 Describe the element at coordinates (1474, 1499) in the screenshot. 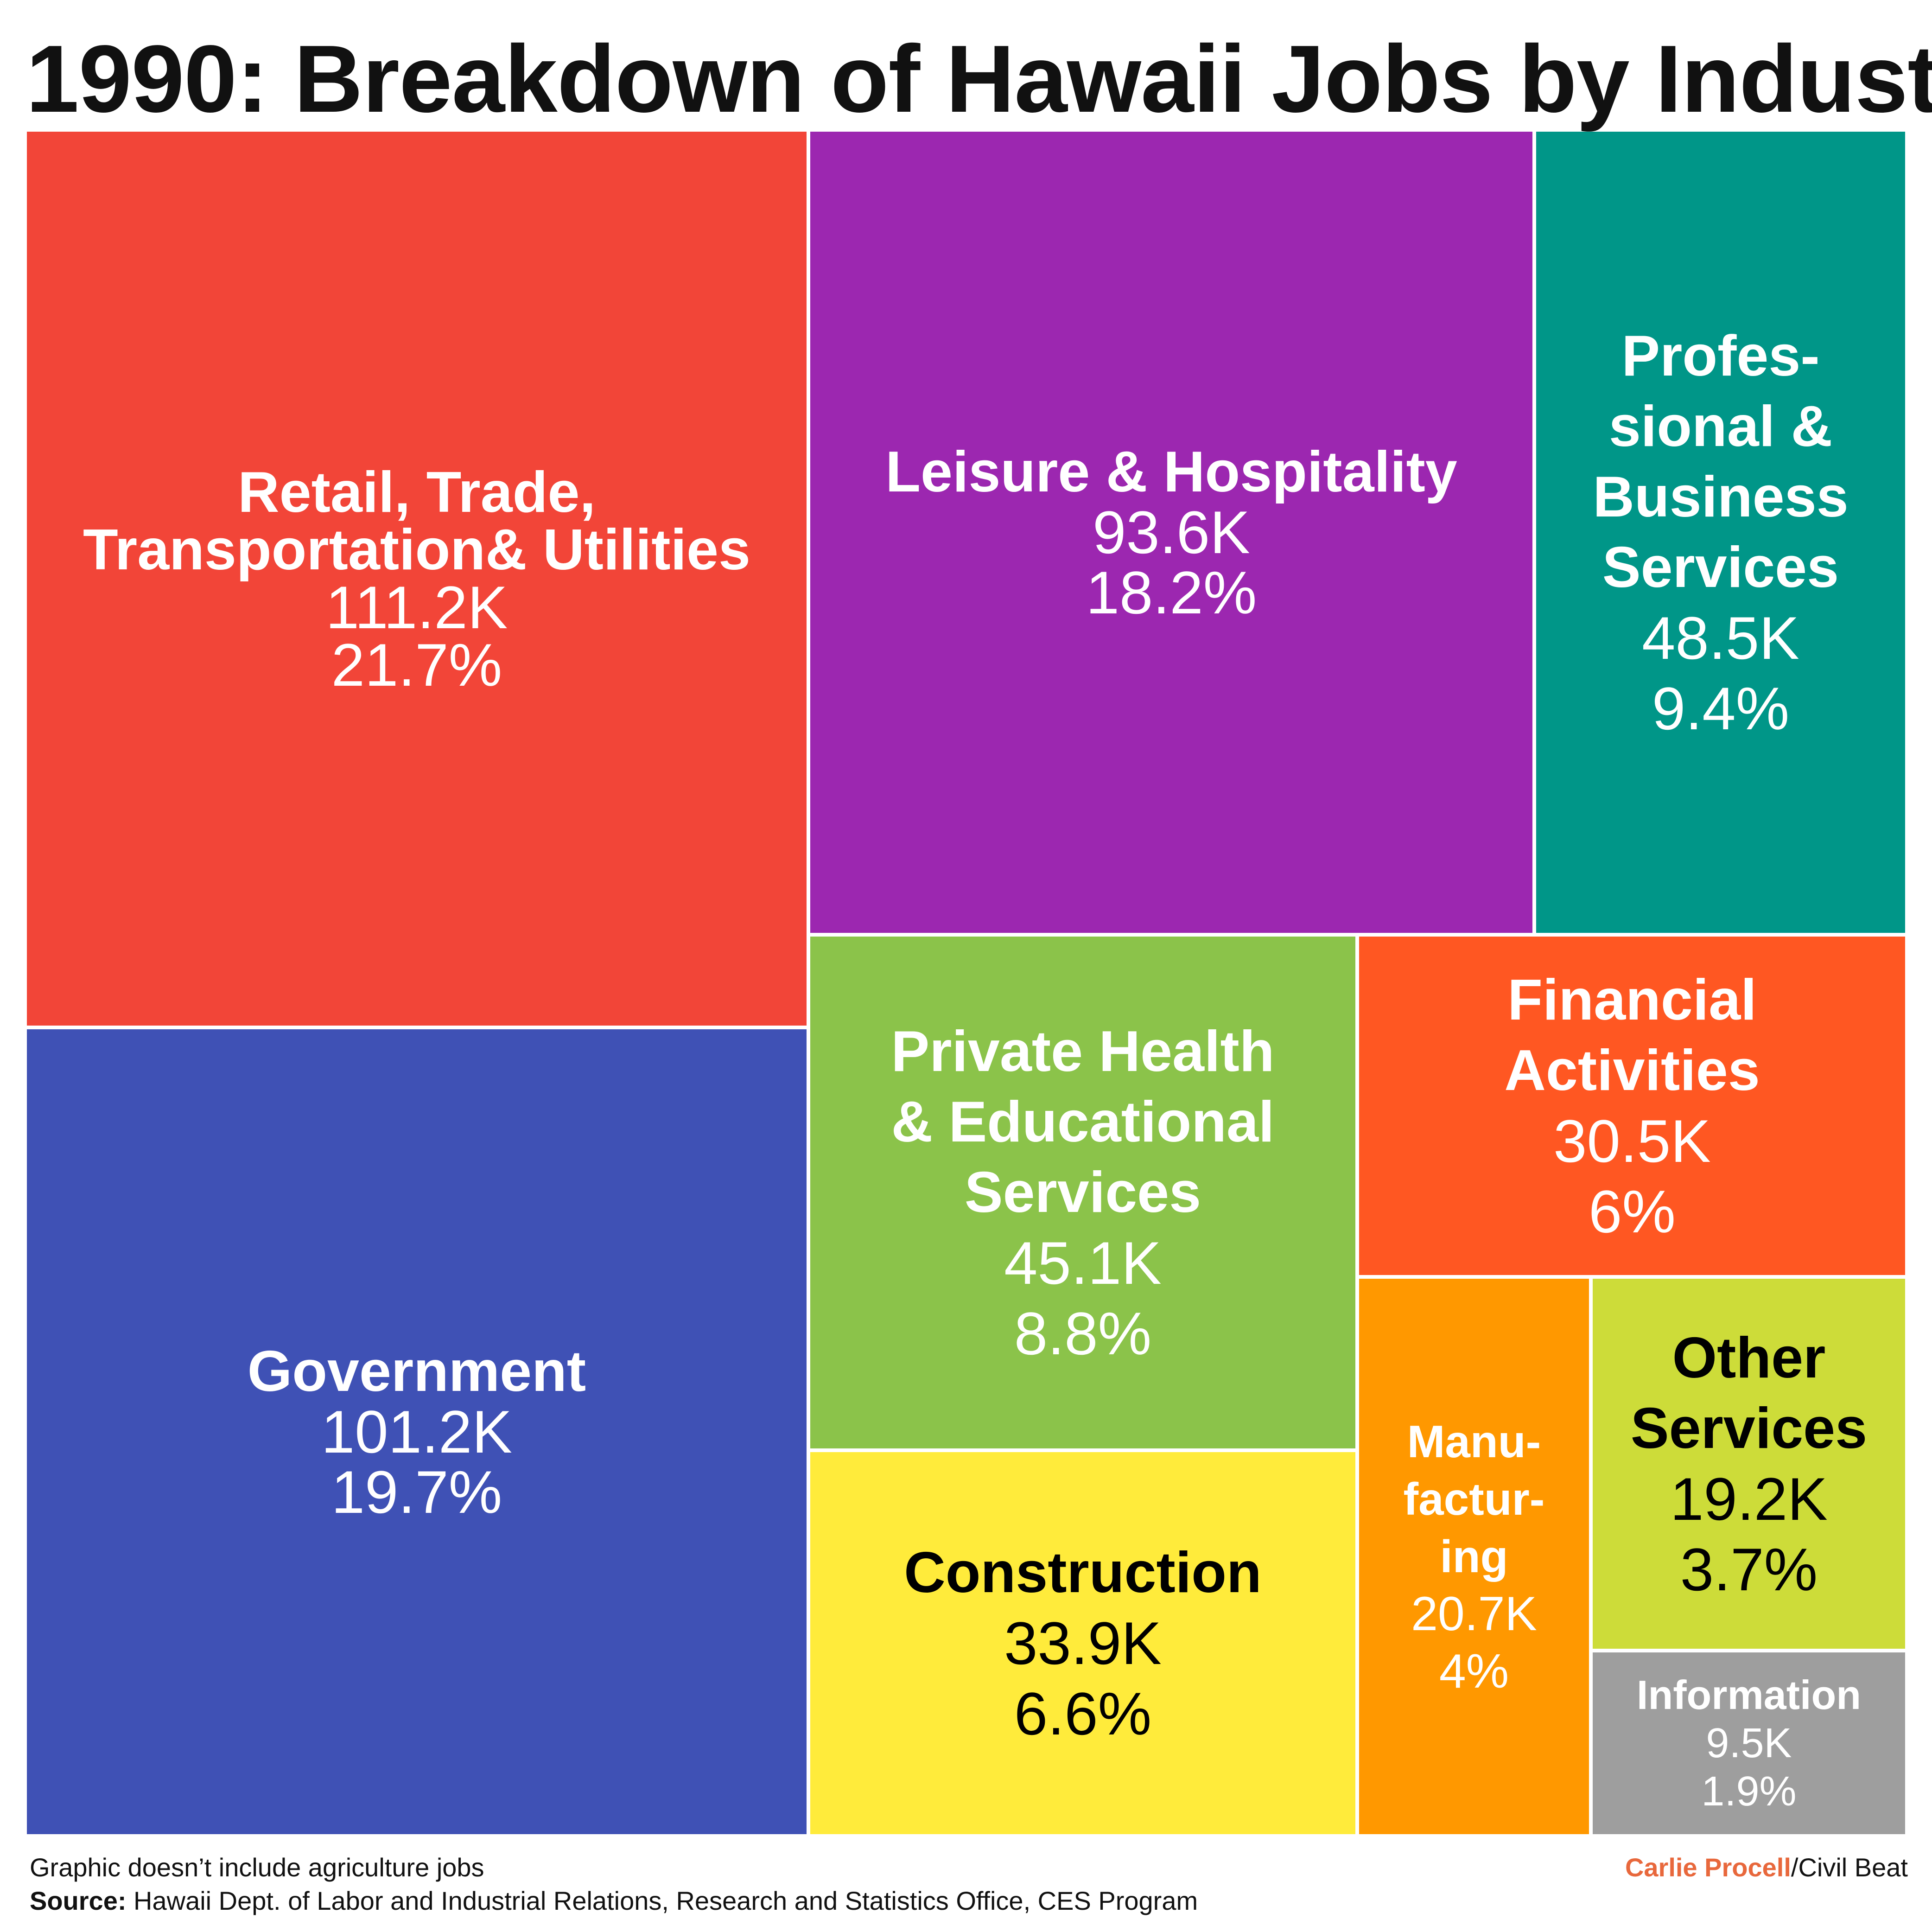

I see `tile-label: Manu- factur- ing` at that location.